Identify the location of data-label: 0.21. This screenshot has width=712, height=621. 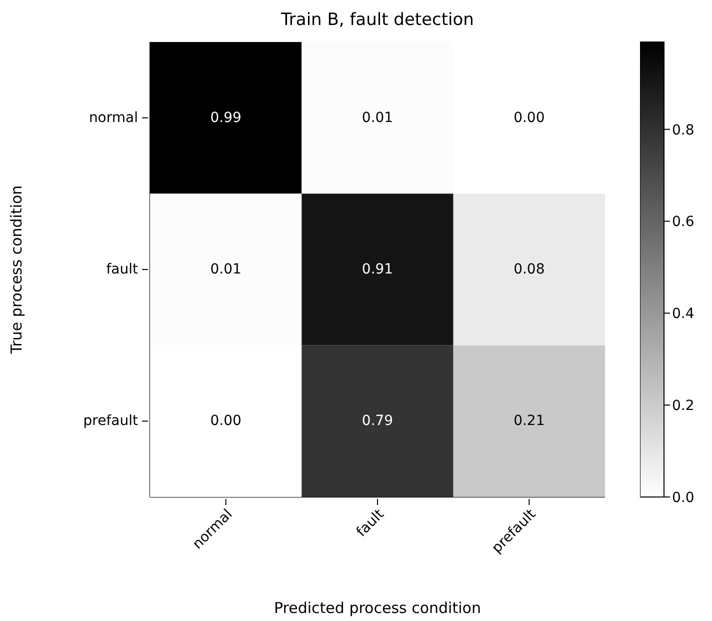
(529, 421).